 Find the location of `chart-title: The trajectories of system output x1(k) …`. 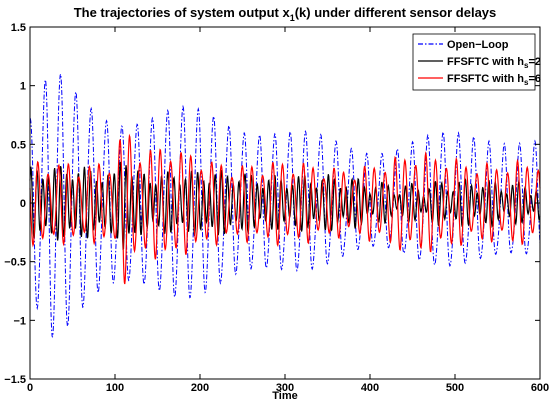

chart-title: The trajectories of system output x1(k) … is located at coordinates (285, 14).